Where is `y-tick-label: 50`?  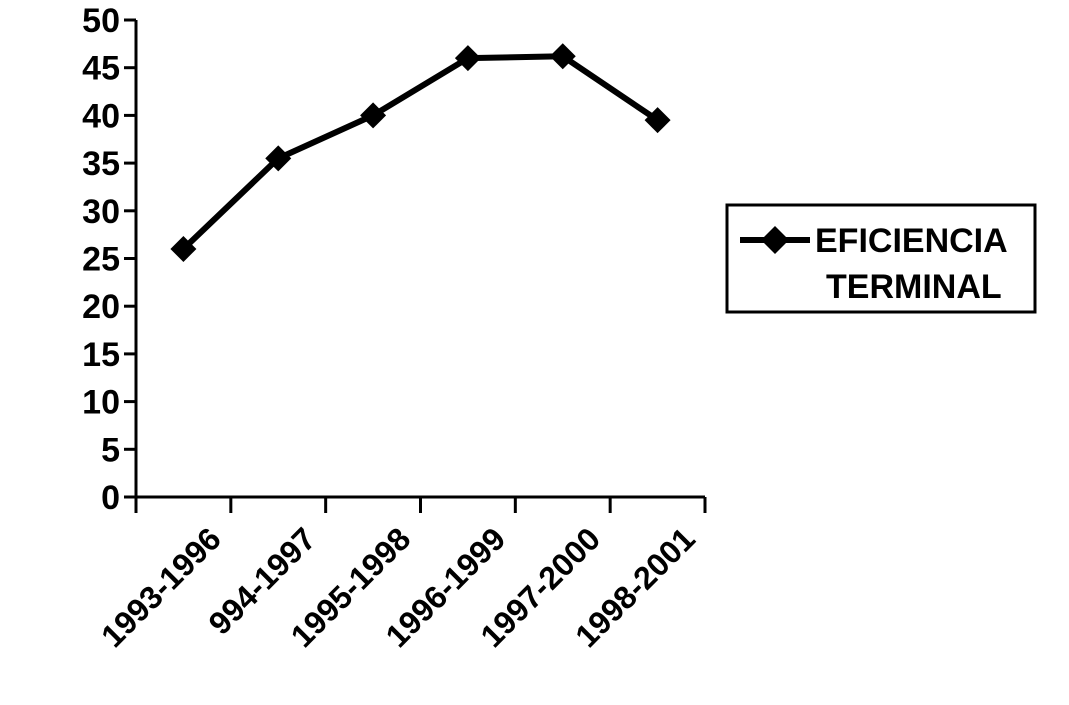 y-tick-label: 50 is located at coordinates (101, 21).